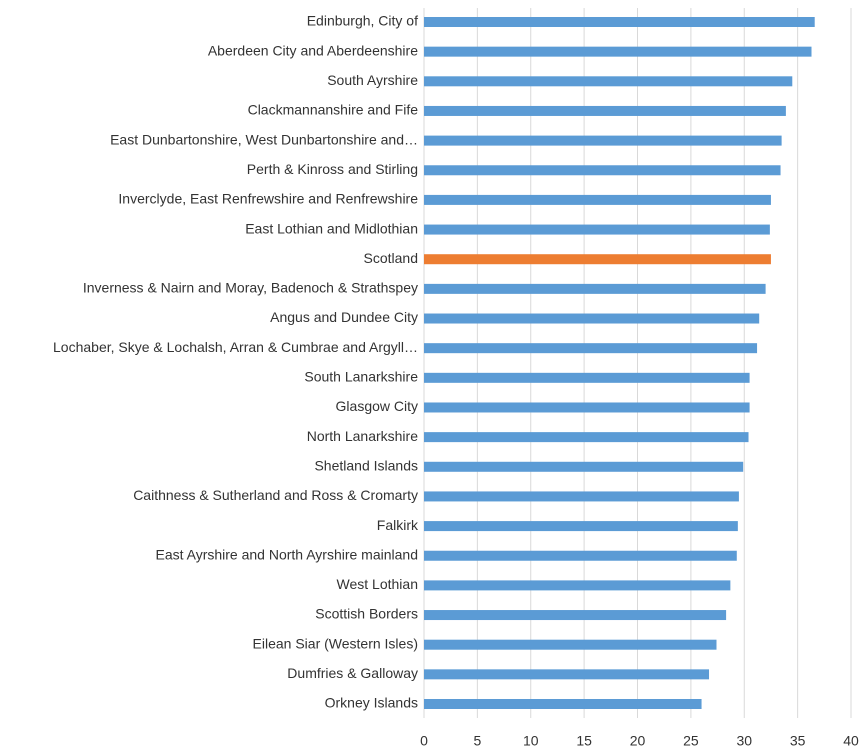 This screenshot has width=862, height=749. Describe the element at coordinates (477, 741) in the screenshot. I see `x-tick-label: 5` at that location.